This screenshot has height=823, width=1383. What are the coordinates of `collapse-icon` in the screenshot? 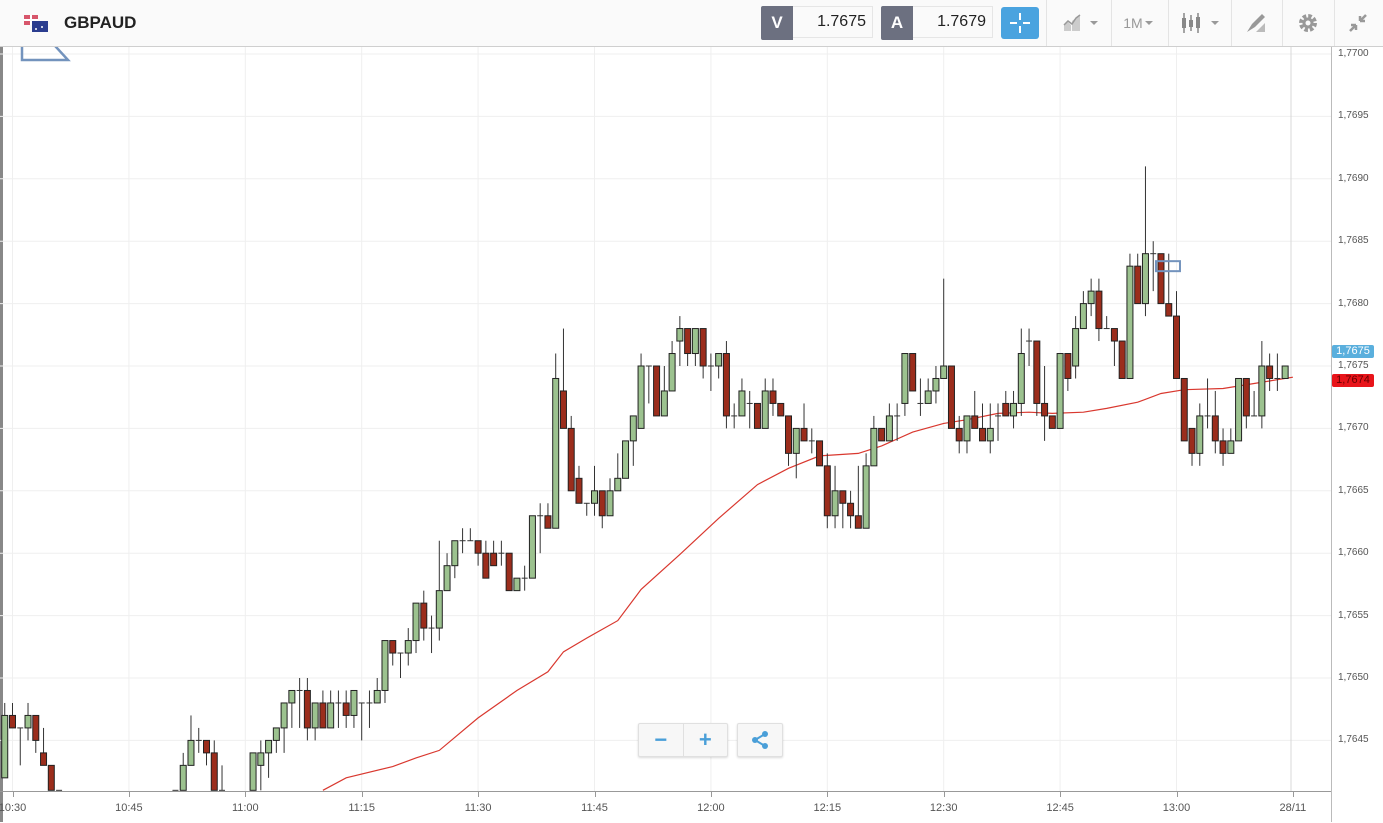 It's located at (1358, 23).